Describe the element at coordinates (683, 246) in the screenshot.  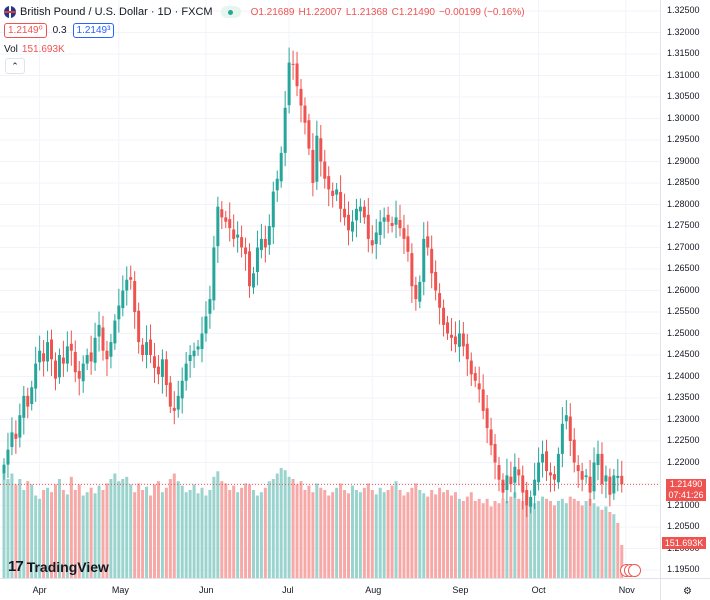
I see `price-tick-label: 1.27000` at that location.